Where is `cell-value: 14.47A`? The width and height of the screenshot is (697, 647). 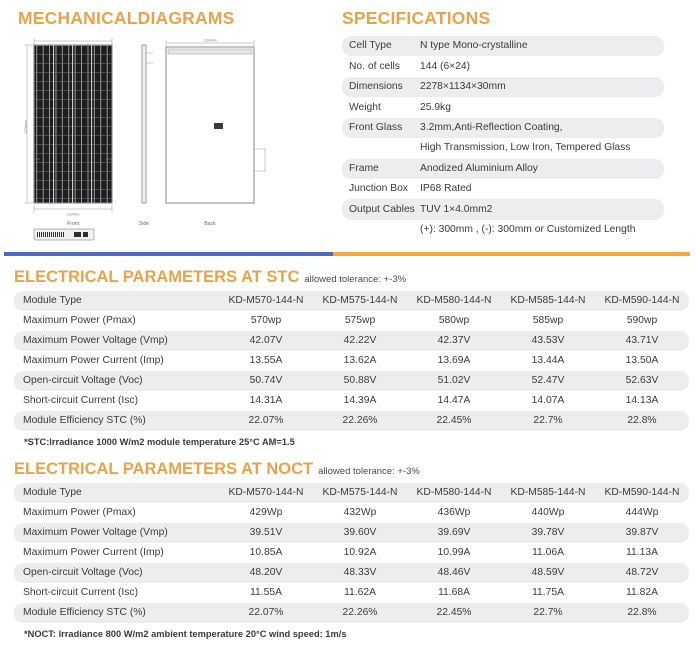 cell-value: 14.47A is located at coordinates (454, 401).